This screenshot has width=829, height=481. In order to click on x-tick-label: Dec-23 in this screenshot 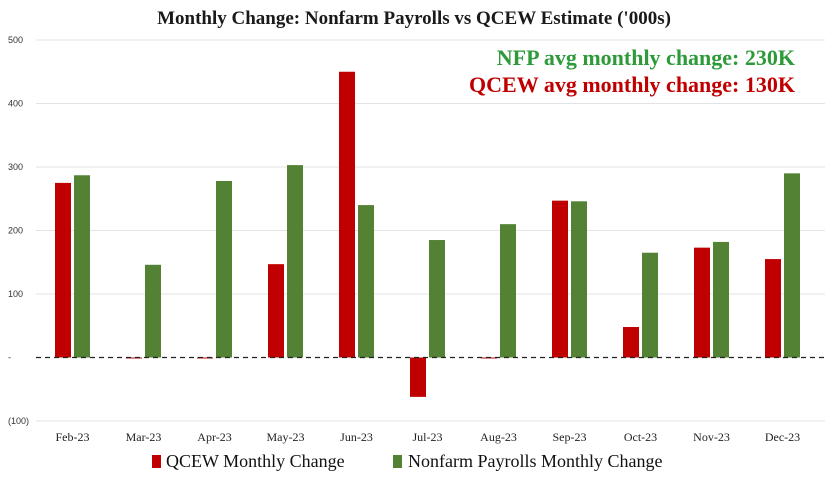, I will do `click(782, 437)`.